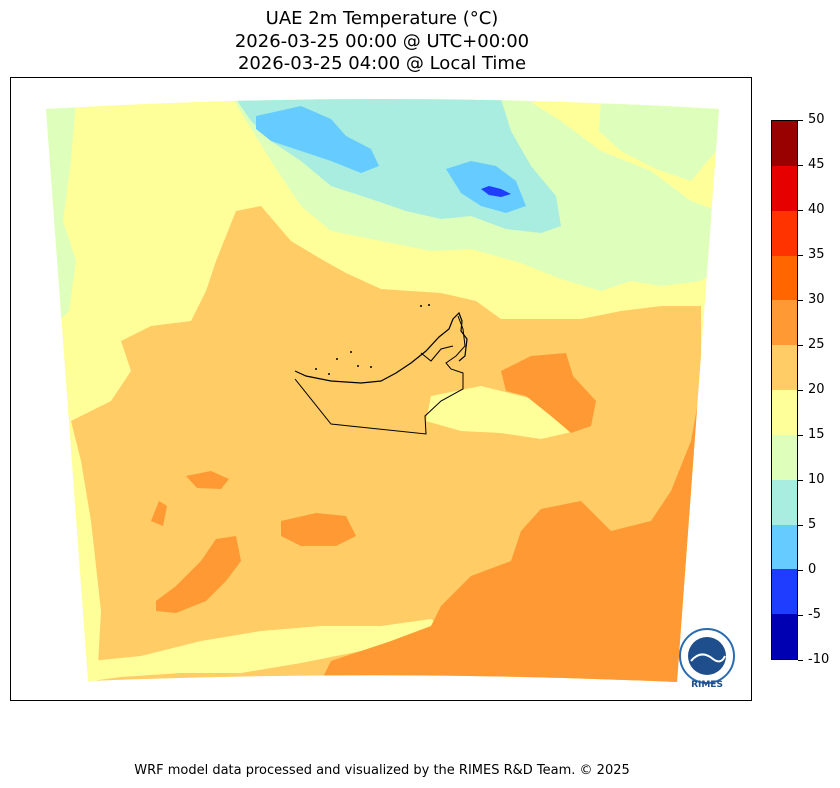  I want to click on colorbar-tick-label: 35, so click(816, 254).